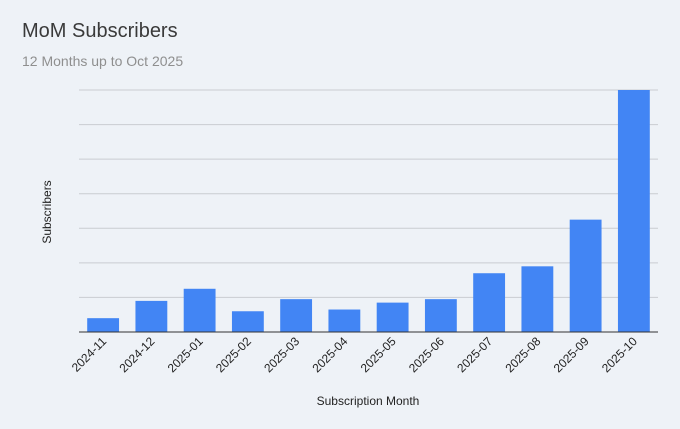  What do you see at coordinates (368, 401) in the screenshot?
I see `x-axis-label: Subscription Month` at bounding box center [368, 401].